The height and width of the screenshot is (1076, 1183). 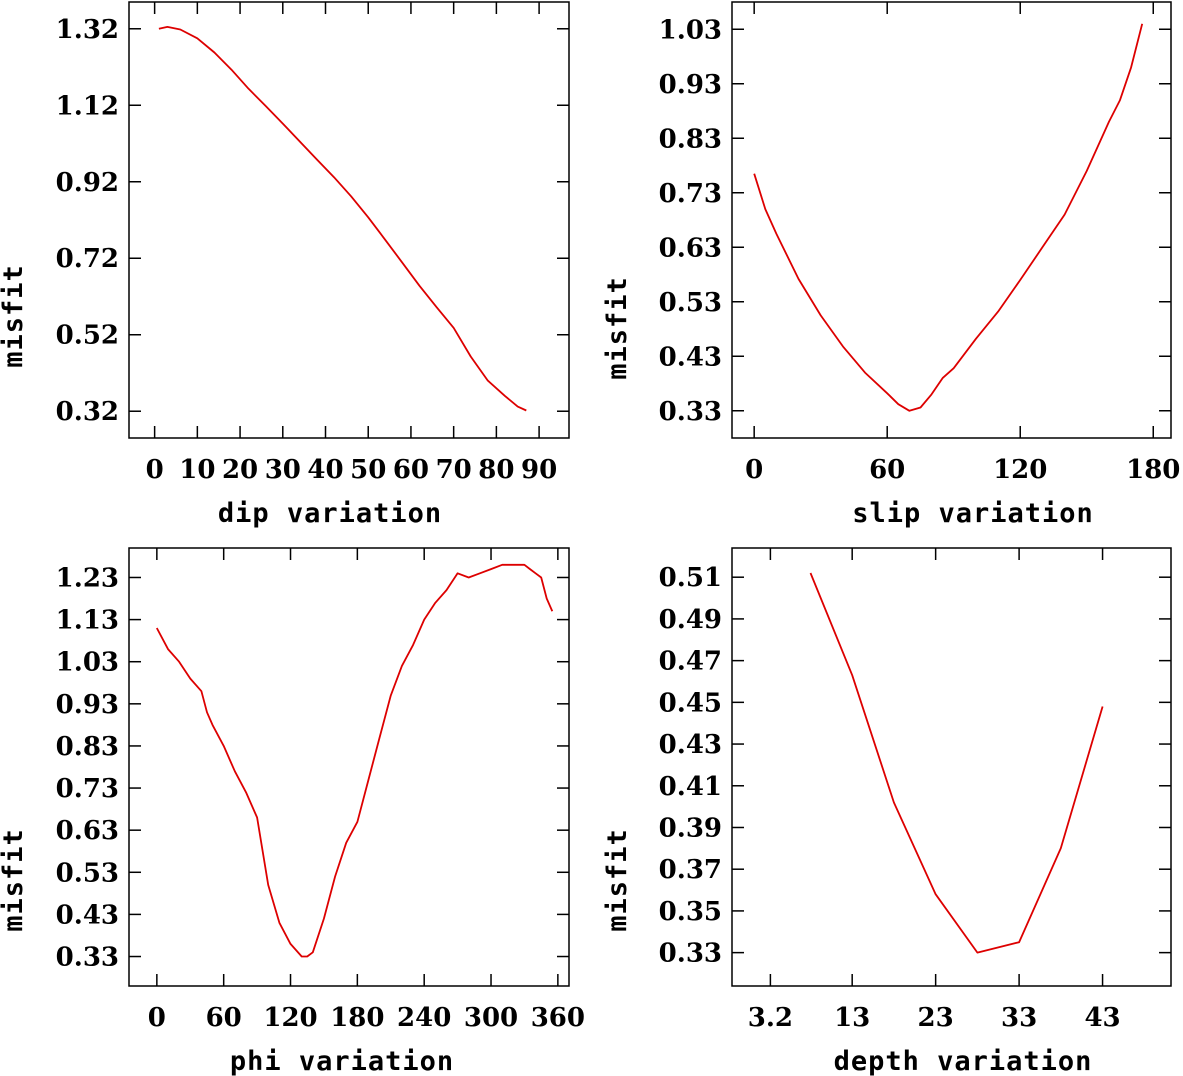 I want to click on slip-y-tick-label: 1.03, so click(x=690, y=30).